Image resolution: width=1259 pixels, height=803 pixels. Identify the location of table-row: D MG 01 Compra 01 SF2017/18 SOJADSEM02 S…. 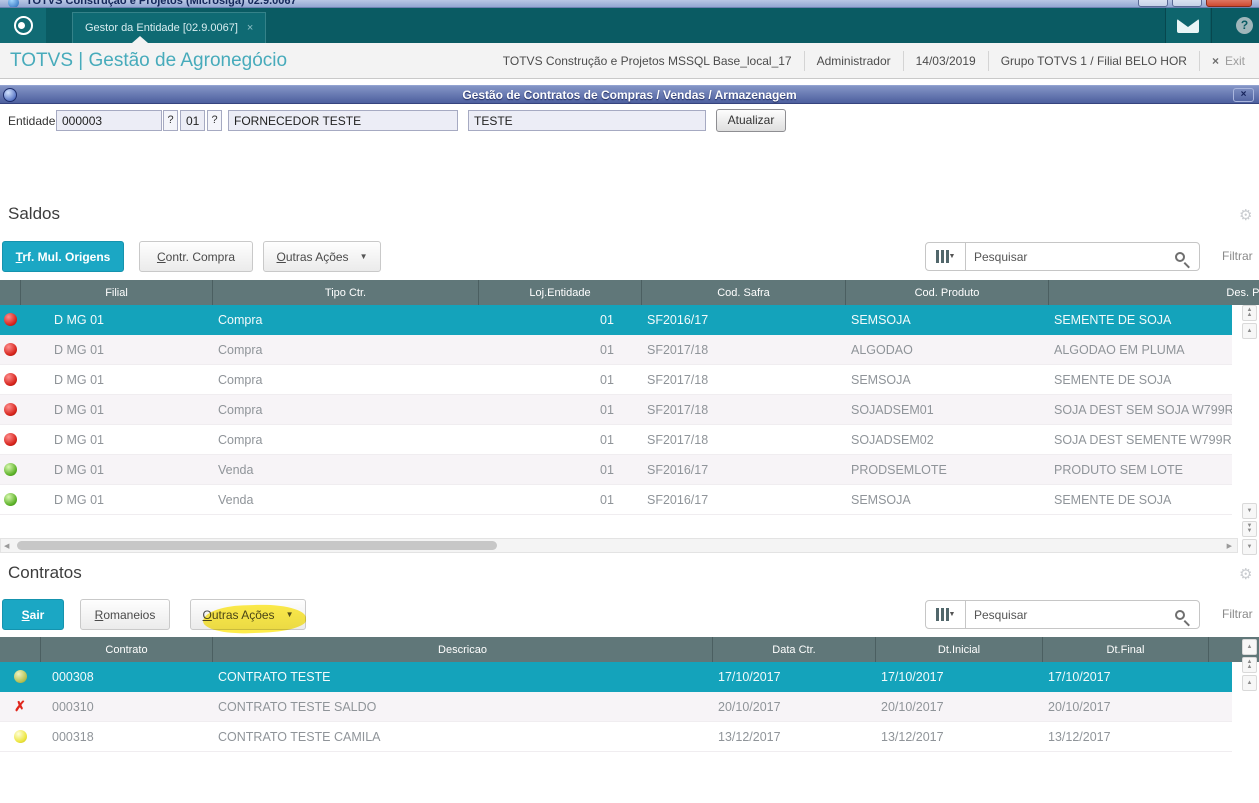
(616, 440).